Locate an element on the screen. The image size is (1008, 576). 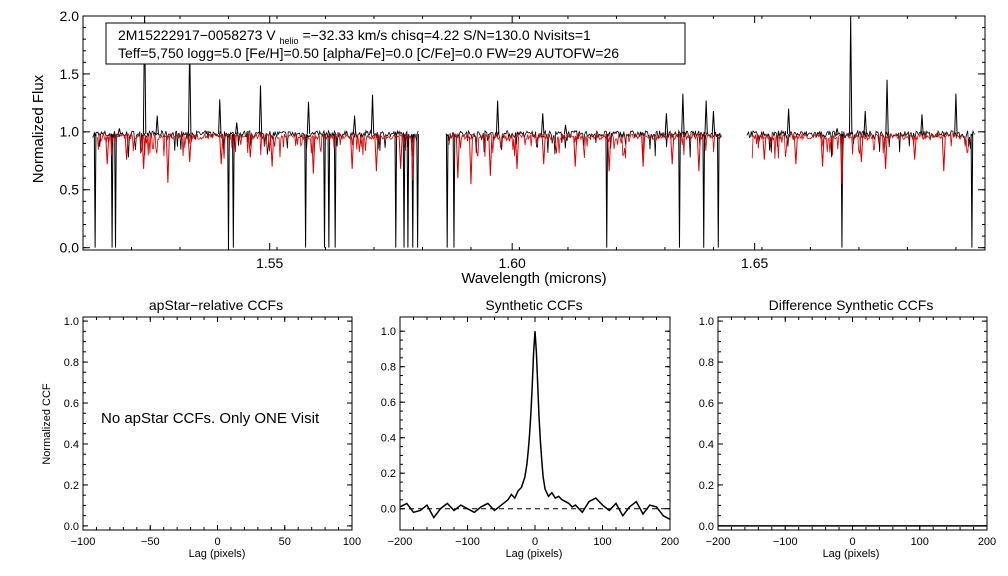
spectrum-x-tick-label: 1.55 is located at coordinates (269, 263).